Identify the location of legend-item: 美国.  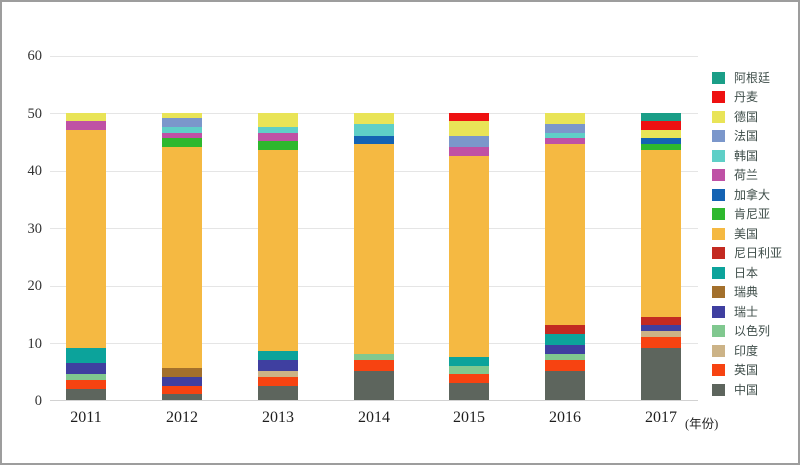
(747, 234).